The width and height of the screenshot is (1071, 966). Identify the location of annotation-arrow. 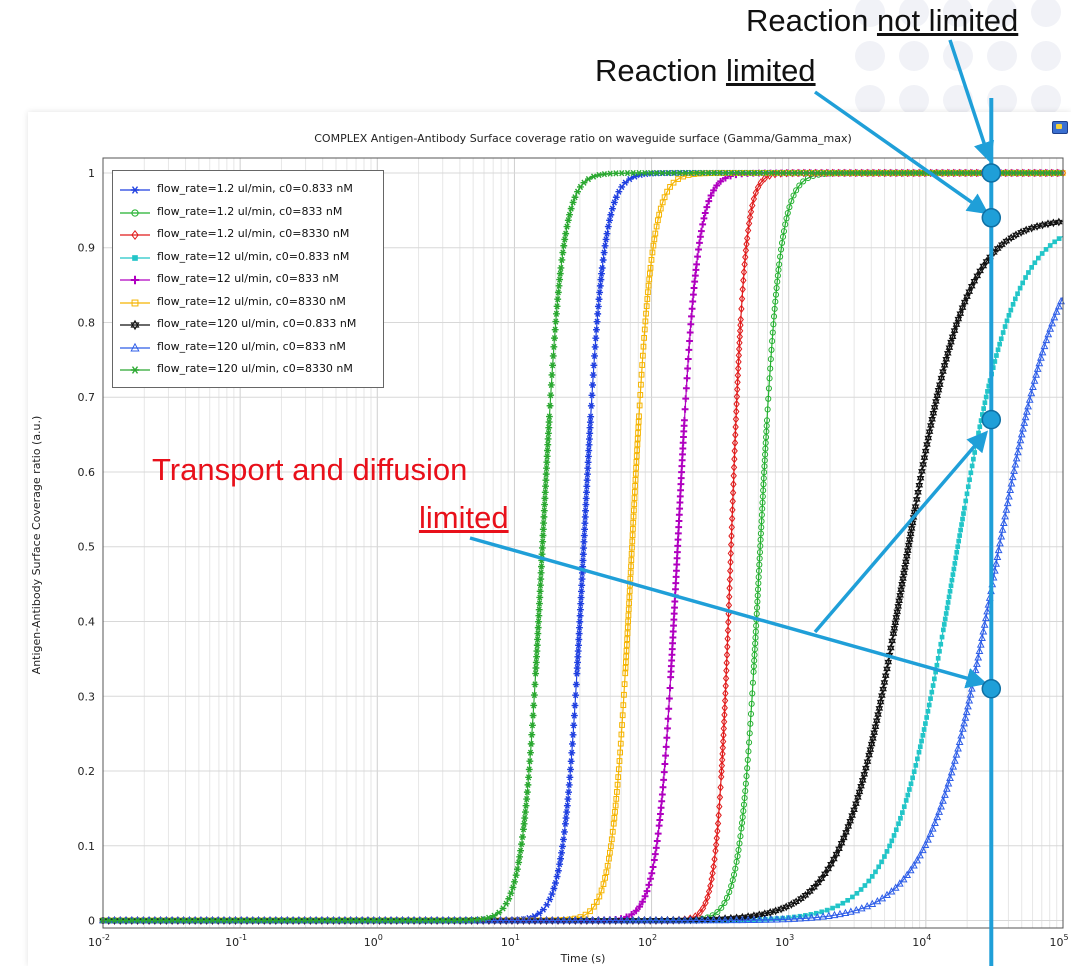
(728, 612).